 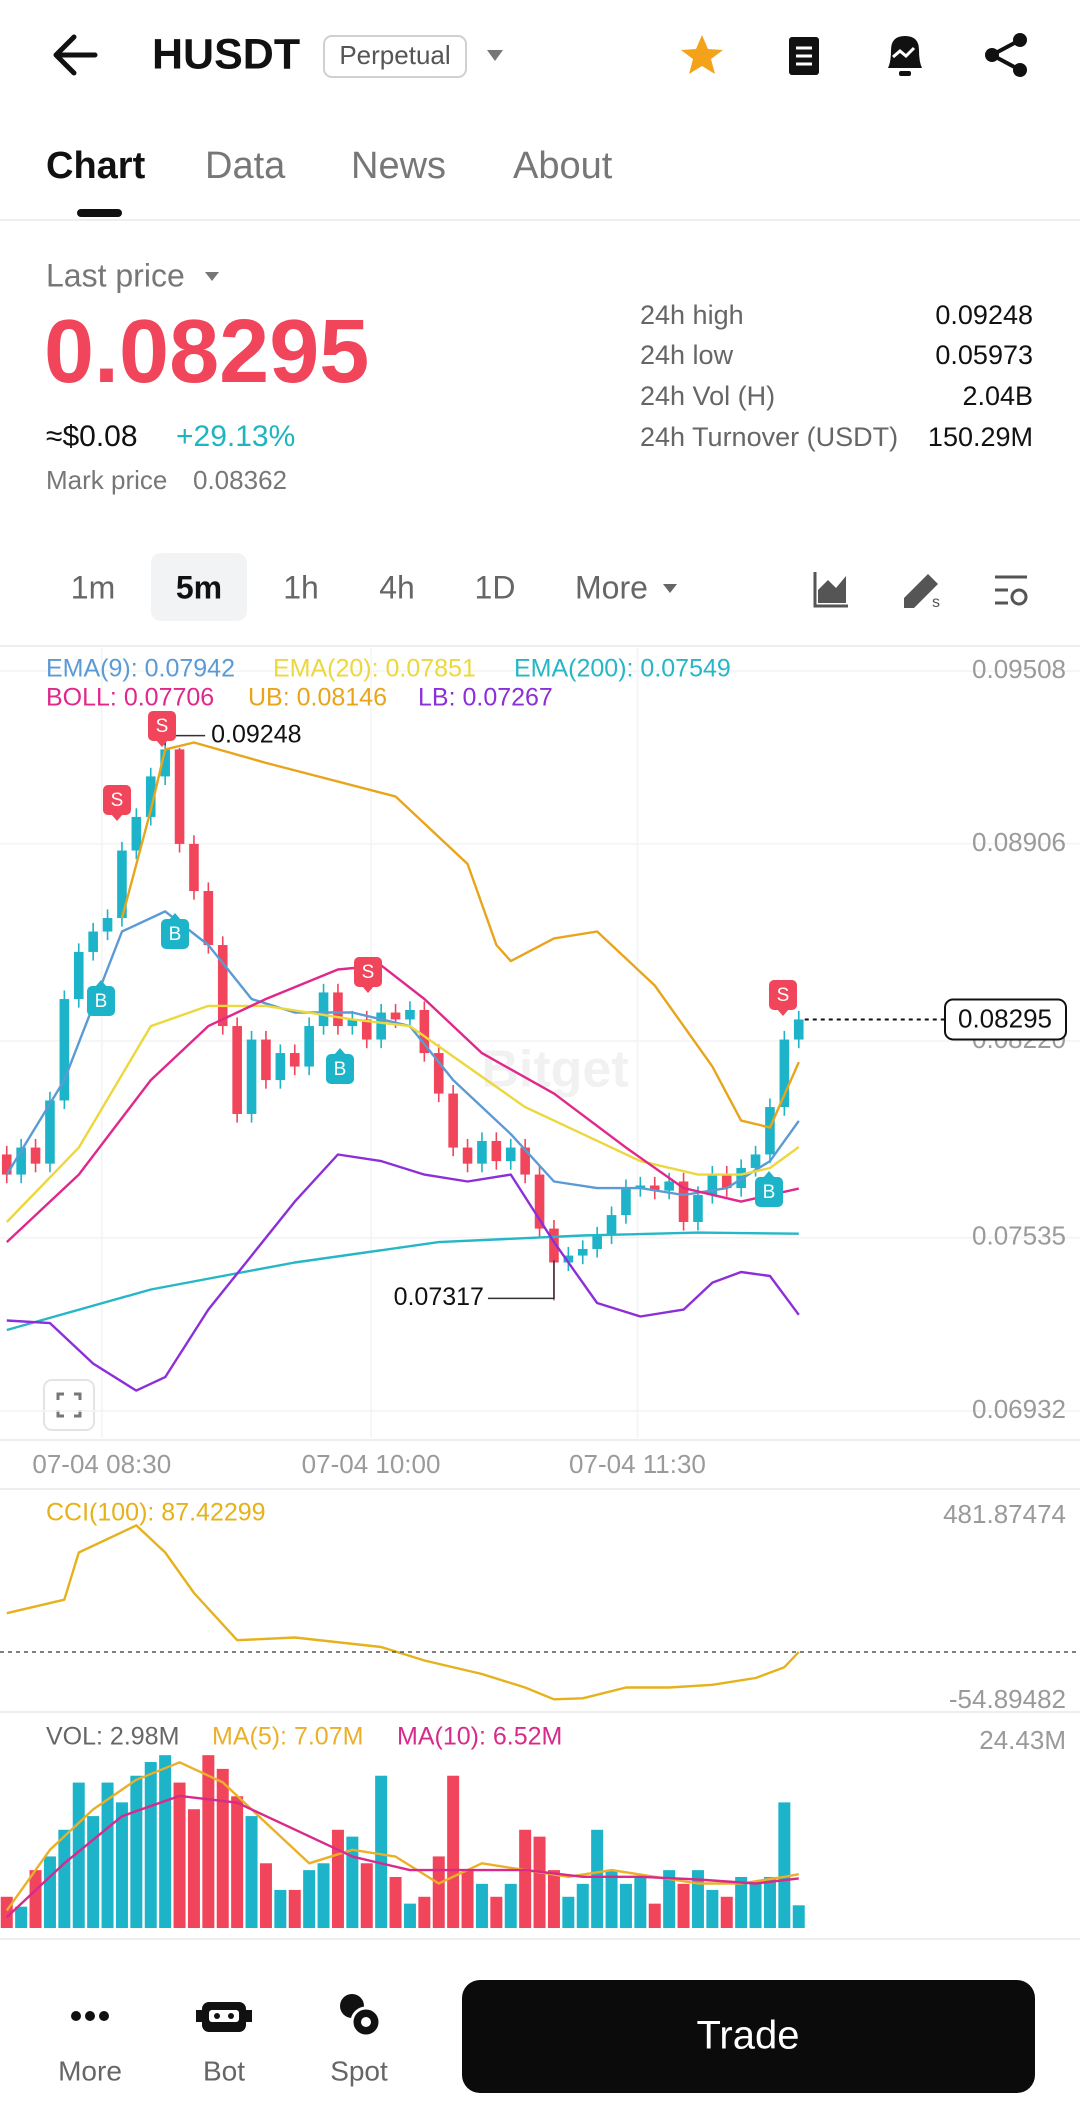 What do you see at coordinates (692, 315) in the screenshot?
I see `stat-label: 24h high` at bounding box center [692, 315].